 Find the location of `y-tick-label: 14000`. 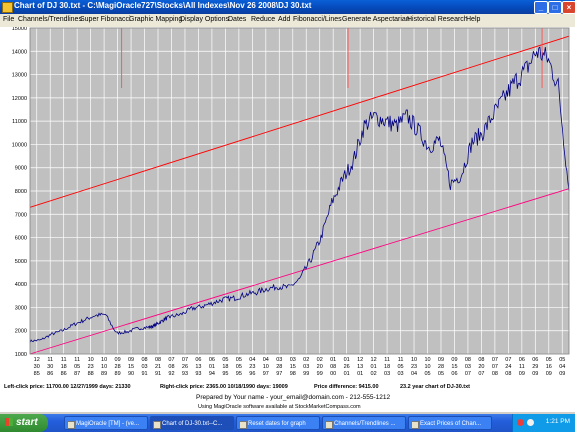

y-tick-label: 14000 is located at coordinates (19, 52).